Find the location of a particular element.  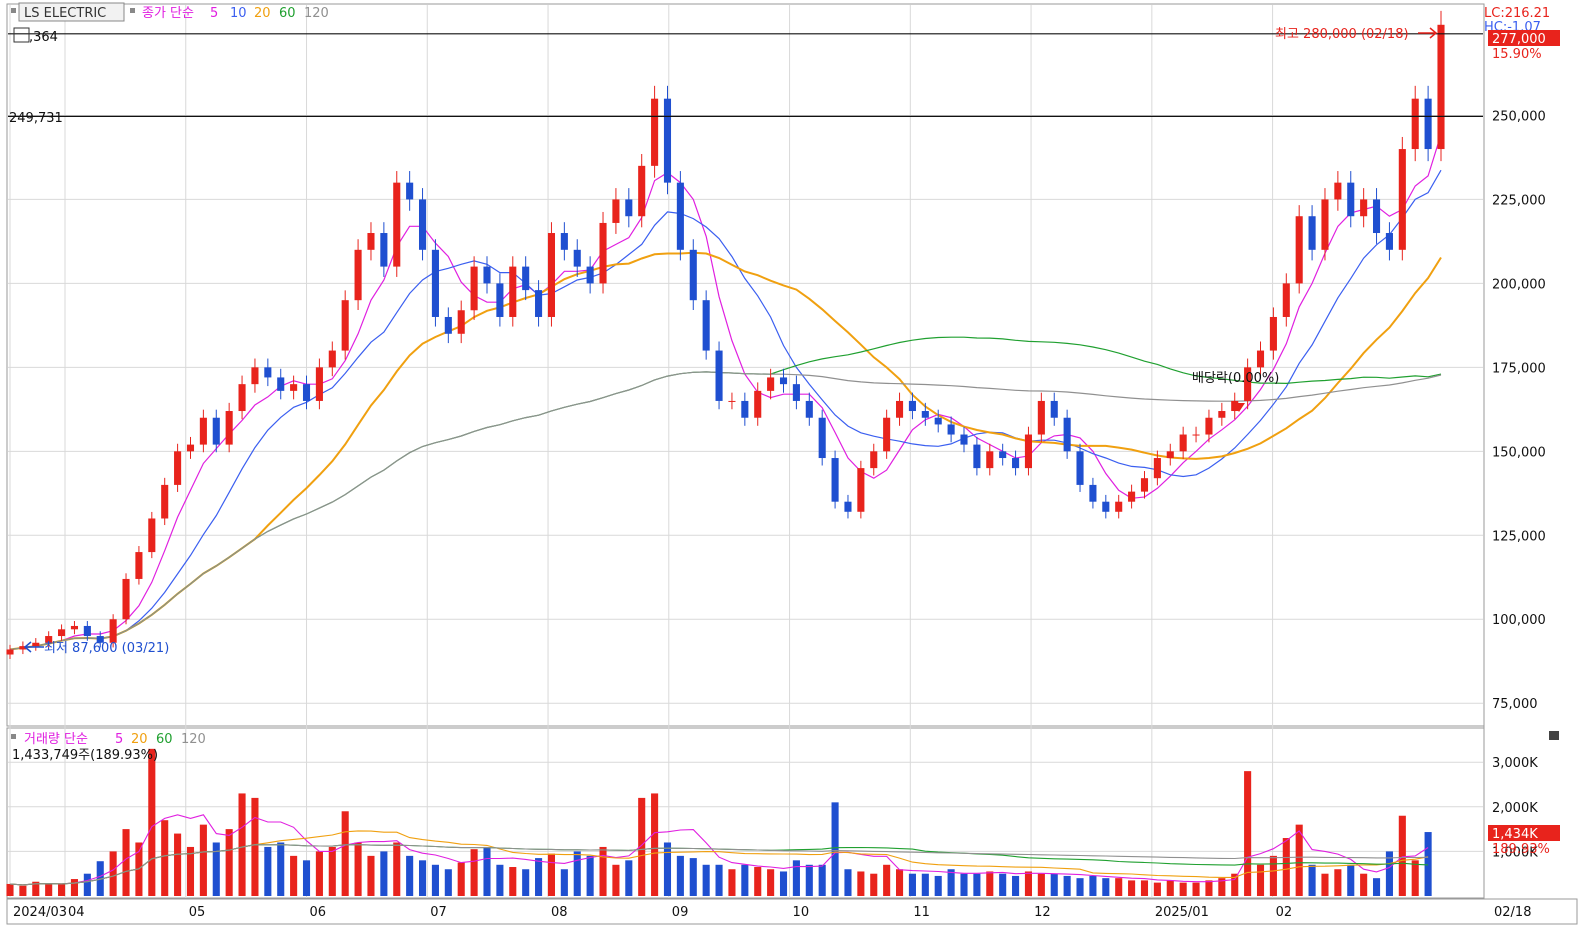

volume-moving-averages is located at coordinates (719, 850).